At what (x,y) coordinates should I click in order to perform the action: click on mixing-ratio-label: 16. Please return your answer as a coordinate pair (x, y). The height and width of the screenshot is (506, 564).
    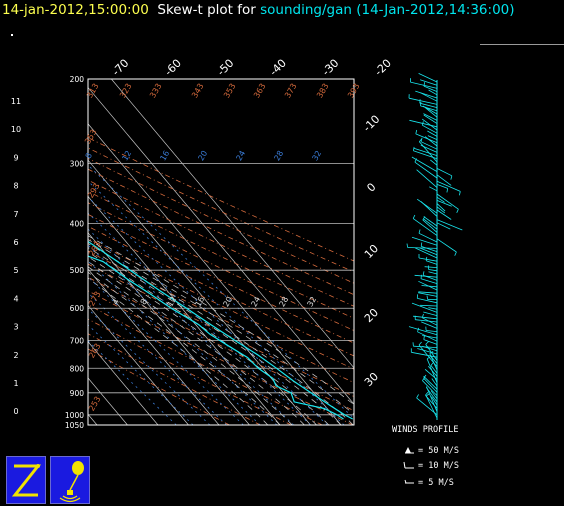
    Looking at the image, I should click on (164, 155).